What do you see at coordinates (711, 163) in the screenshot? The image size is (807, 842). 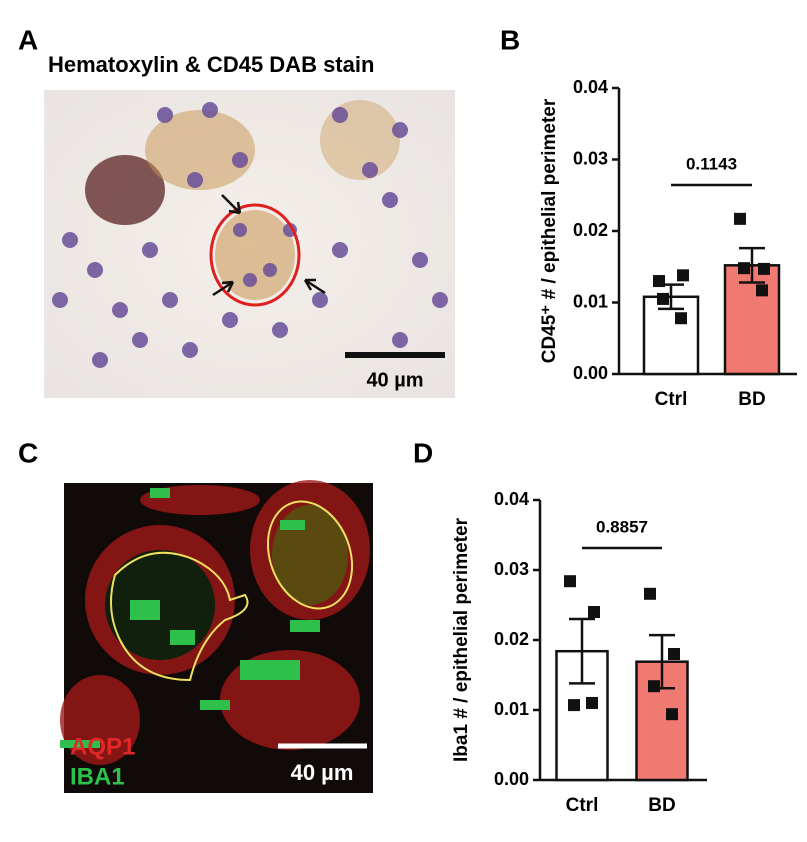 I see `significance-label: 0.1143` at bounding box center [711, 163].